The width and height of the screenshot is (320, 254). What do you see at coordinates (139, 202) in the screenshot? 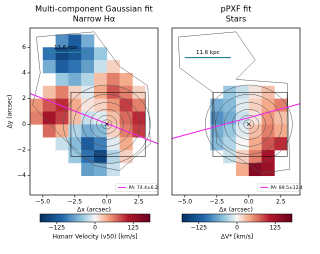
I see `x-tick-label: 2.5` at bounding box center [139, 202].